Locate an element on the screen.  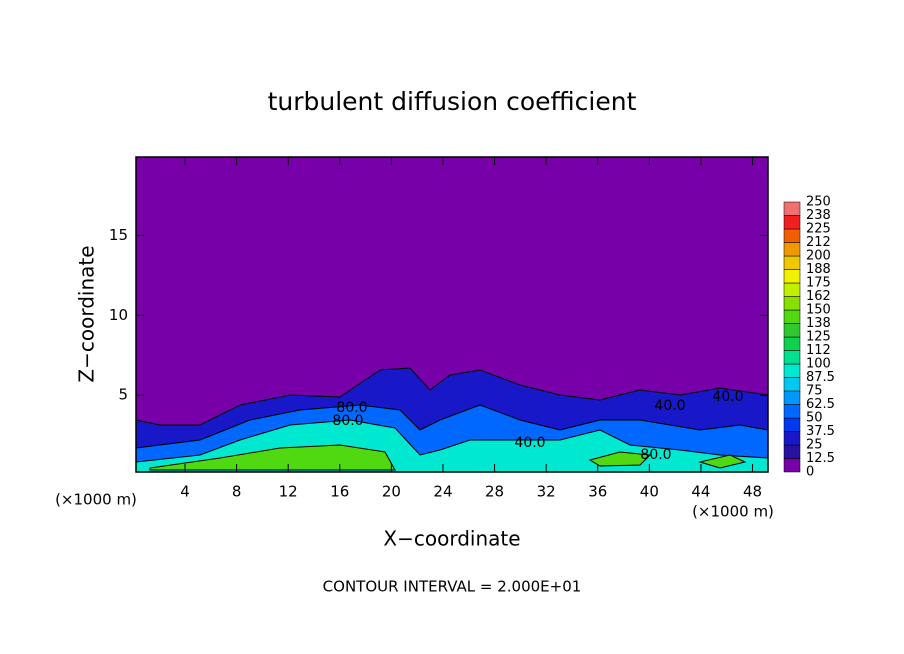
colorbar-label: 162 is located at coordinates (818, 296).